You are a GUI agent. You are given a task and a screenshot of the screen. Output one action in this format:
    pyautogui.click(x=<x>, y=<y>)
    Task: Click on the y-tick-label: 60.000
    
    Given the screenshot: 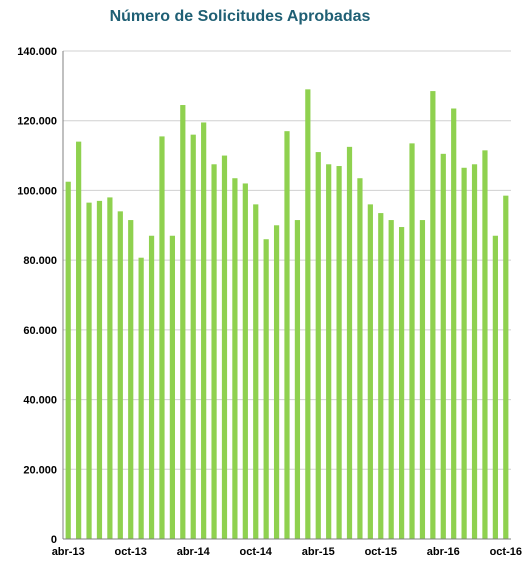 What is the action you would take?
    pyautogui.click(x=40, y=331)
    